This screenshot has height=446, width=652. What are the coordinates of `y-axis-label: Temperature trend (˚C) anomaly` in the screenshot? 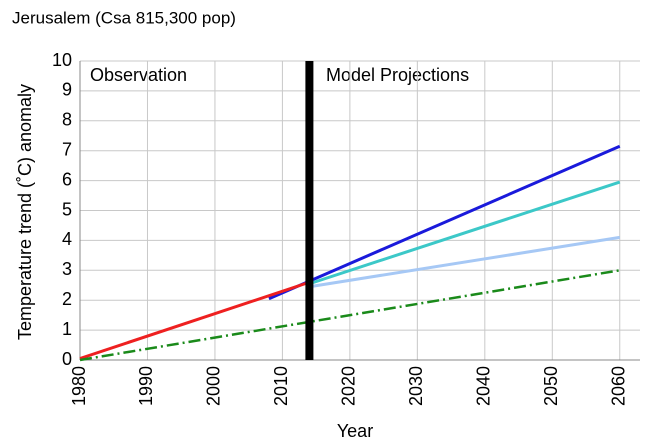 It's located at (25, 212).